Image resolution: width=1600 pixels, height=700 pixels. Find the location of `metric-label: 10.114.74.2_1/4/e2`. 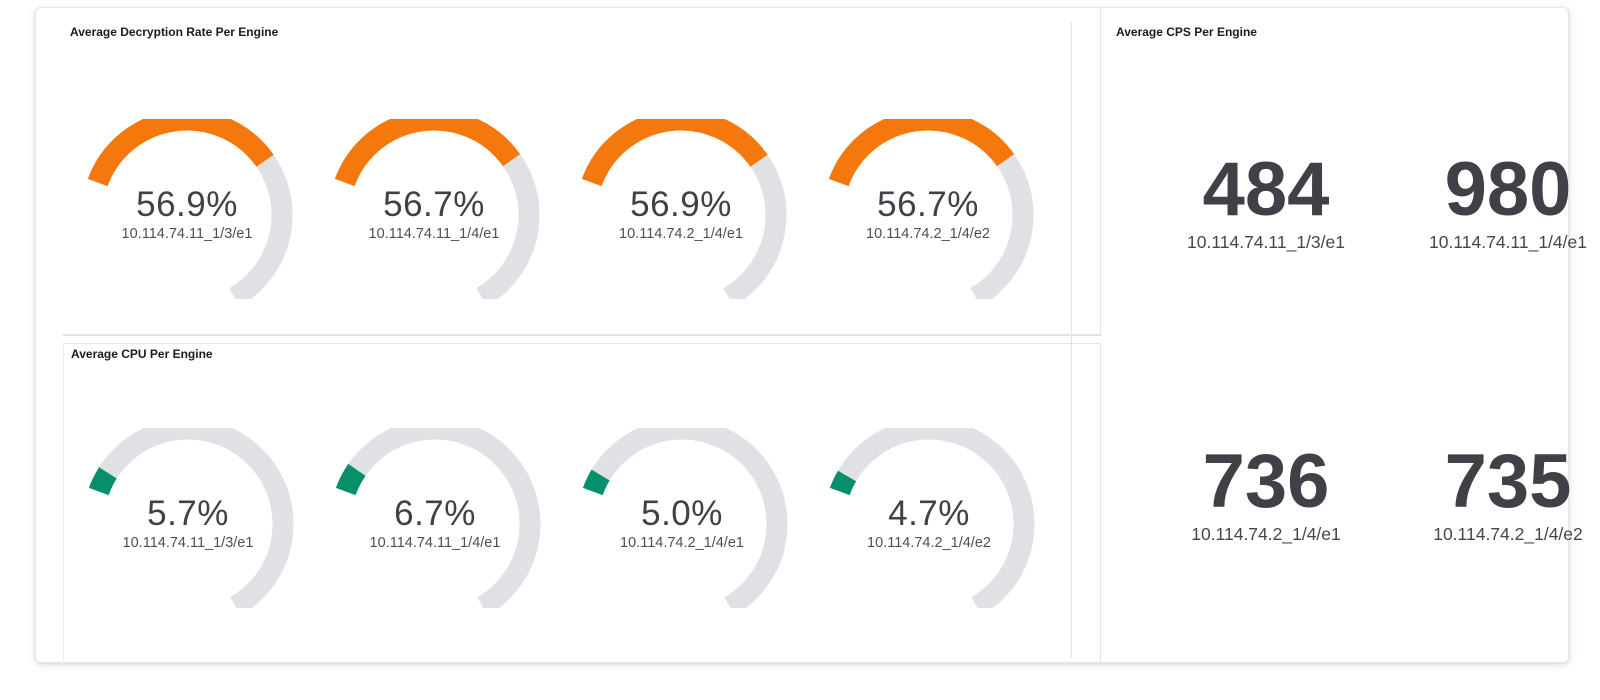

metric-label: 10.114.74.2_1/4/e2 is located at coordinates (1508, 534).